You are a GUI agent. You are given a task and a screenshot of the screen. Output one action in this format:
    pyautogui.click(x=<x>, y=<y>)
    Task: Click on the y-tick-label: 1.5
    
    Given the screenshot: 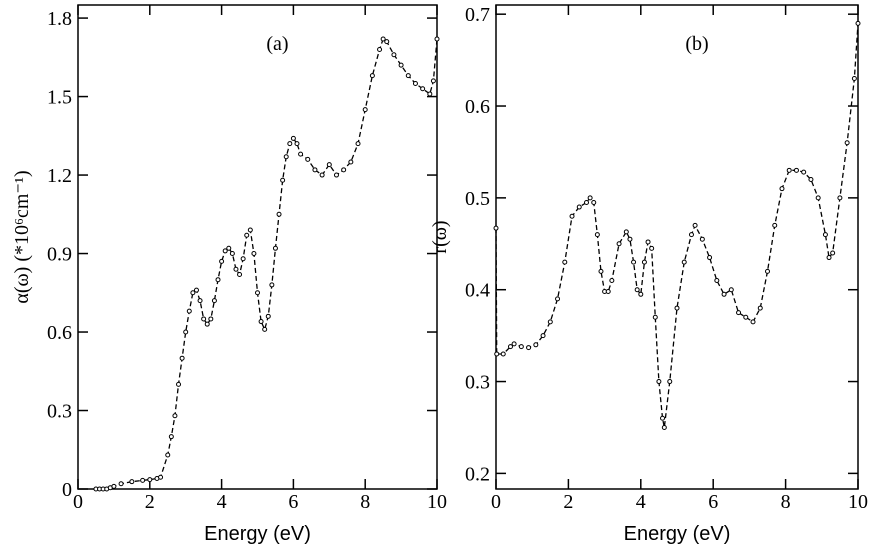 What is the action you would take?
    pyautogui.click(x=59, y=98)
    